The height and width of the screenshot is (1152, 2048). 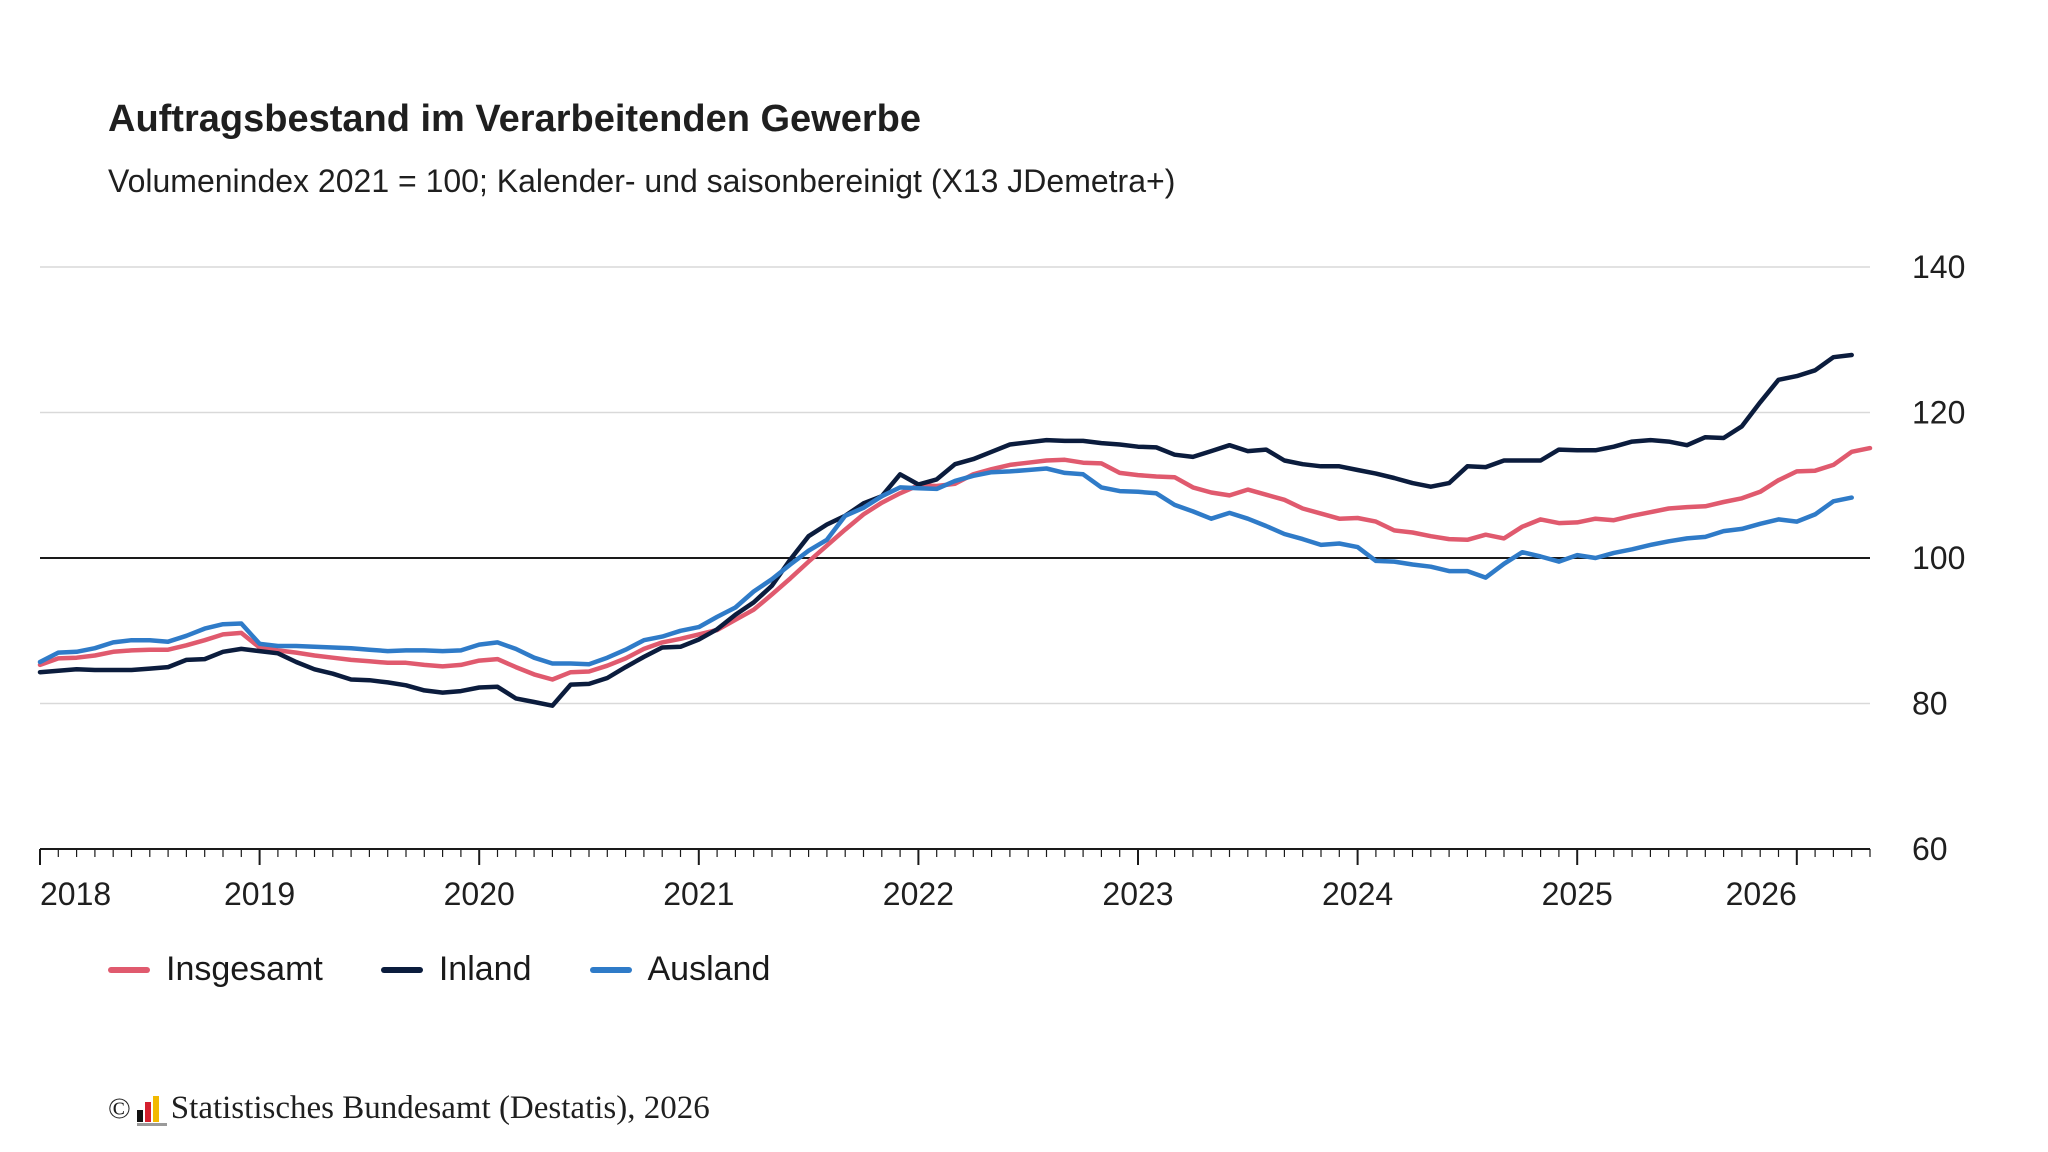 What do you see at coordinates (479, 894) in the screenshot?
I see `x-tick-label: 2020` at bounding box center [479, 894].